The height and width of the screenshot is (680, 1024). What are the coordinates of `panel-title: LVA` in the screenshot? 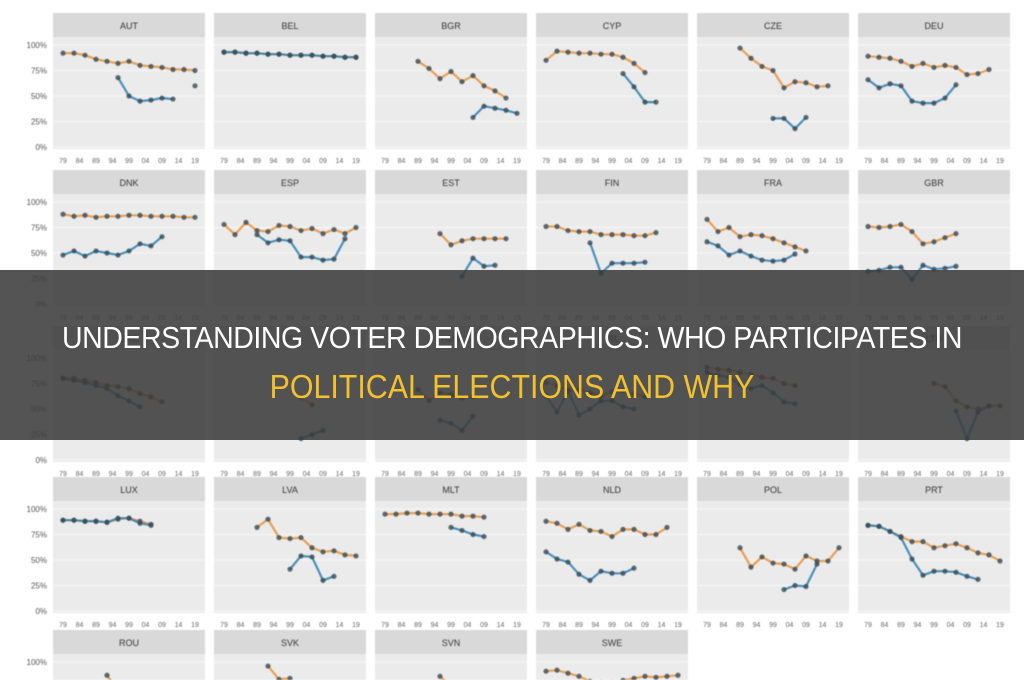 It's located at (290, 490).